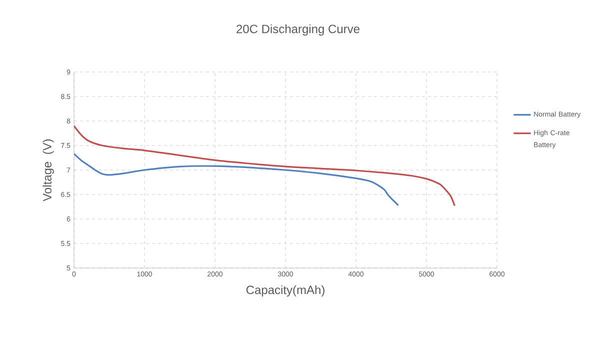 Image resolution: width=596 pixels, height=349 pixels. I want to click on line-series, so click(237, 179).